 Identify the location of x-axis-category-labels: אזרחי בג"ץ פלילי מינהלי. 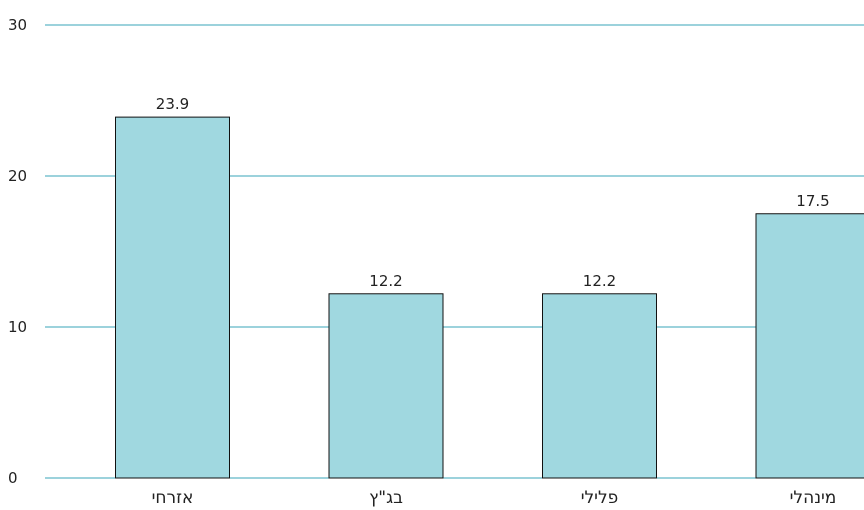
(494, 498).